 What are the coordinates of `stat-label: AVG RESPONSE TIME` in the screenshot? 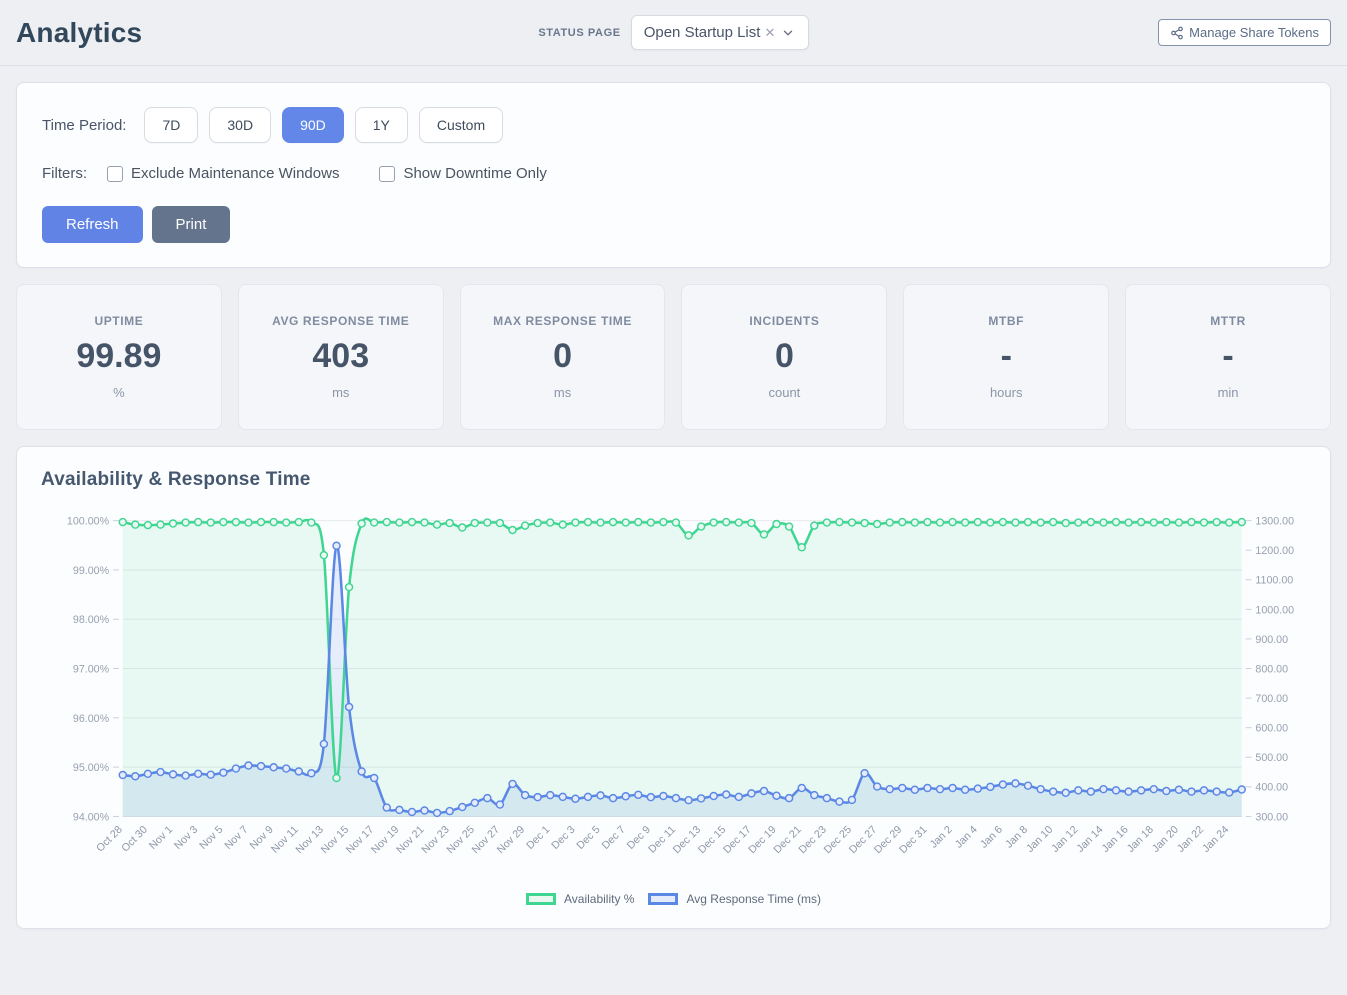 It's located at (341, 321).